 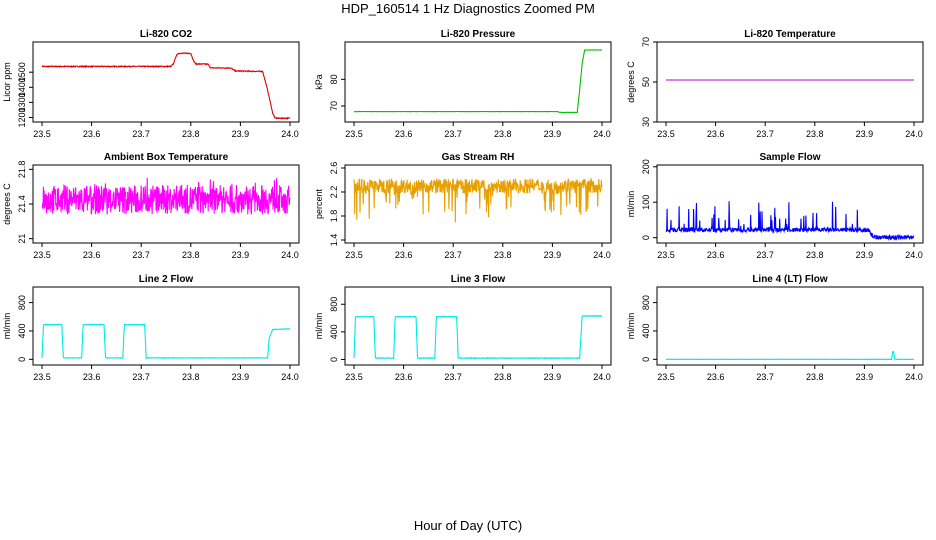 I want to click on y-axis-label: kPa, so click(x=319, y=82).